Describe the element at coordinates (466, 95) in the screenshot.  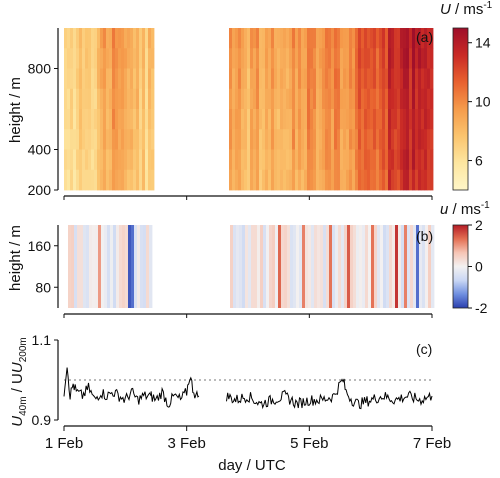
I see `colorbar-a: U / ms-1 6 10 14` at that location.